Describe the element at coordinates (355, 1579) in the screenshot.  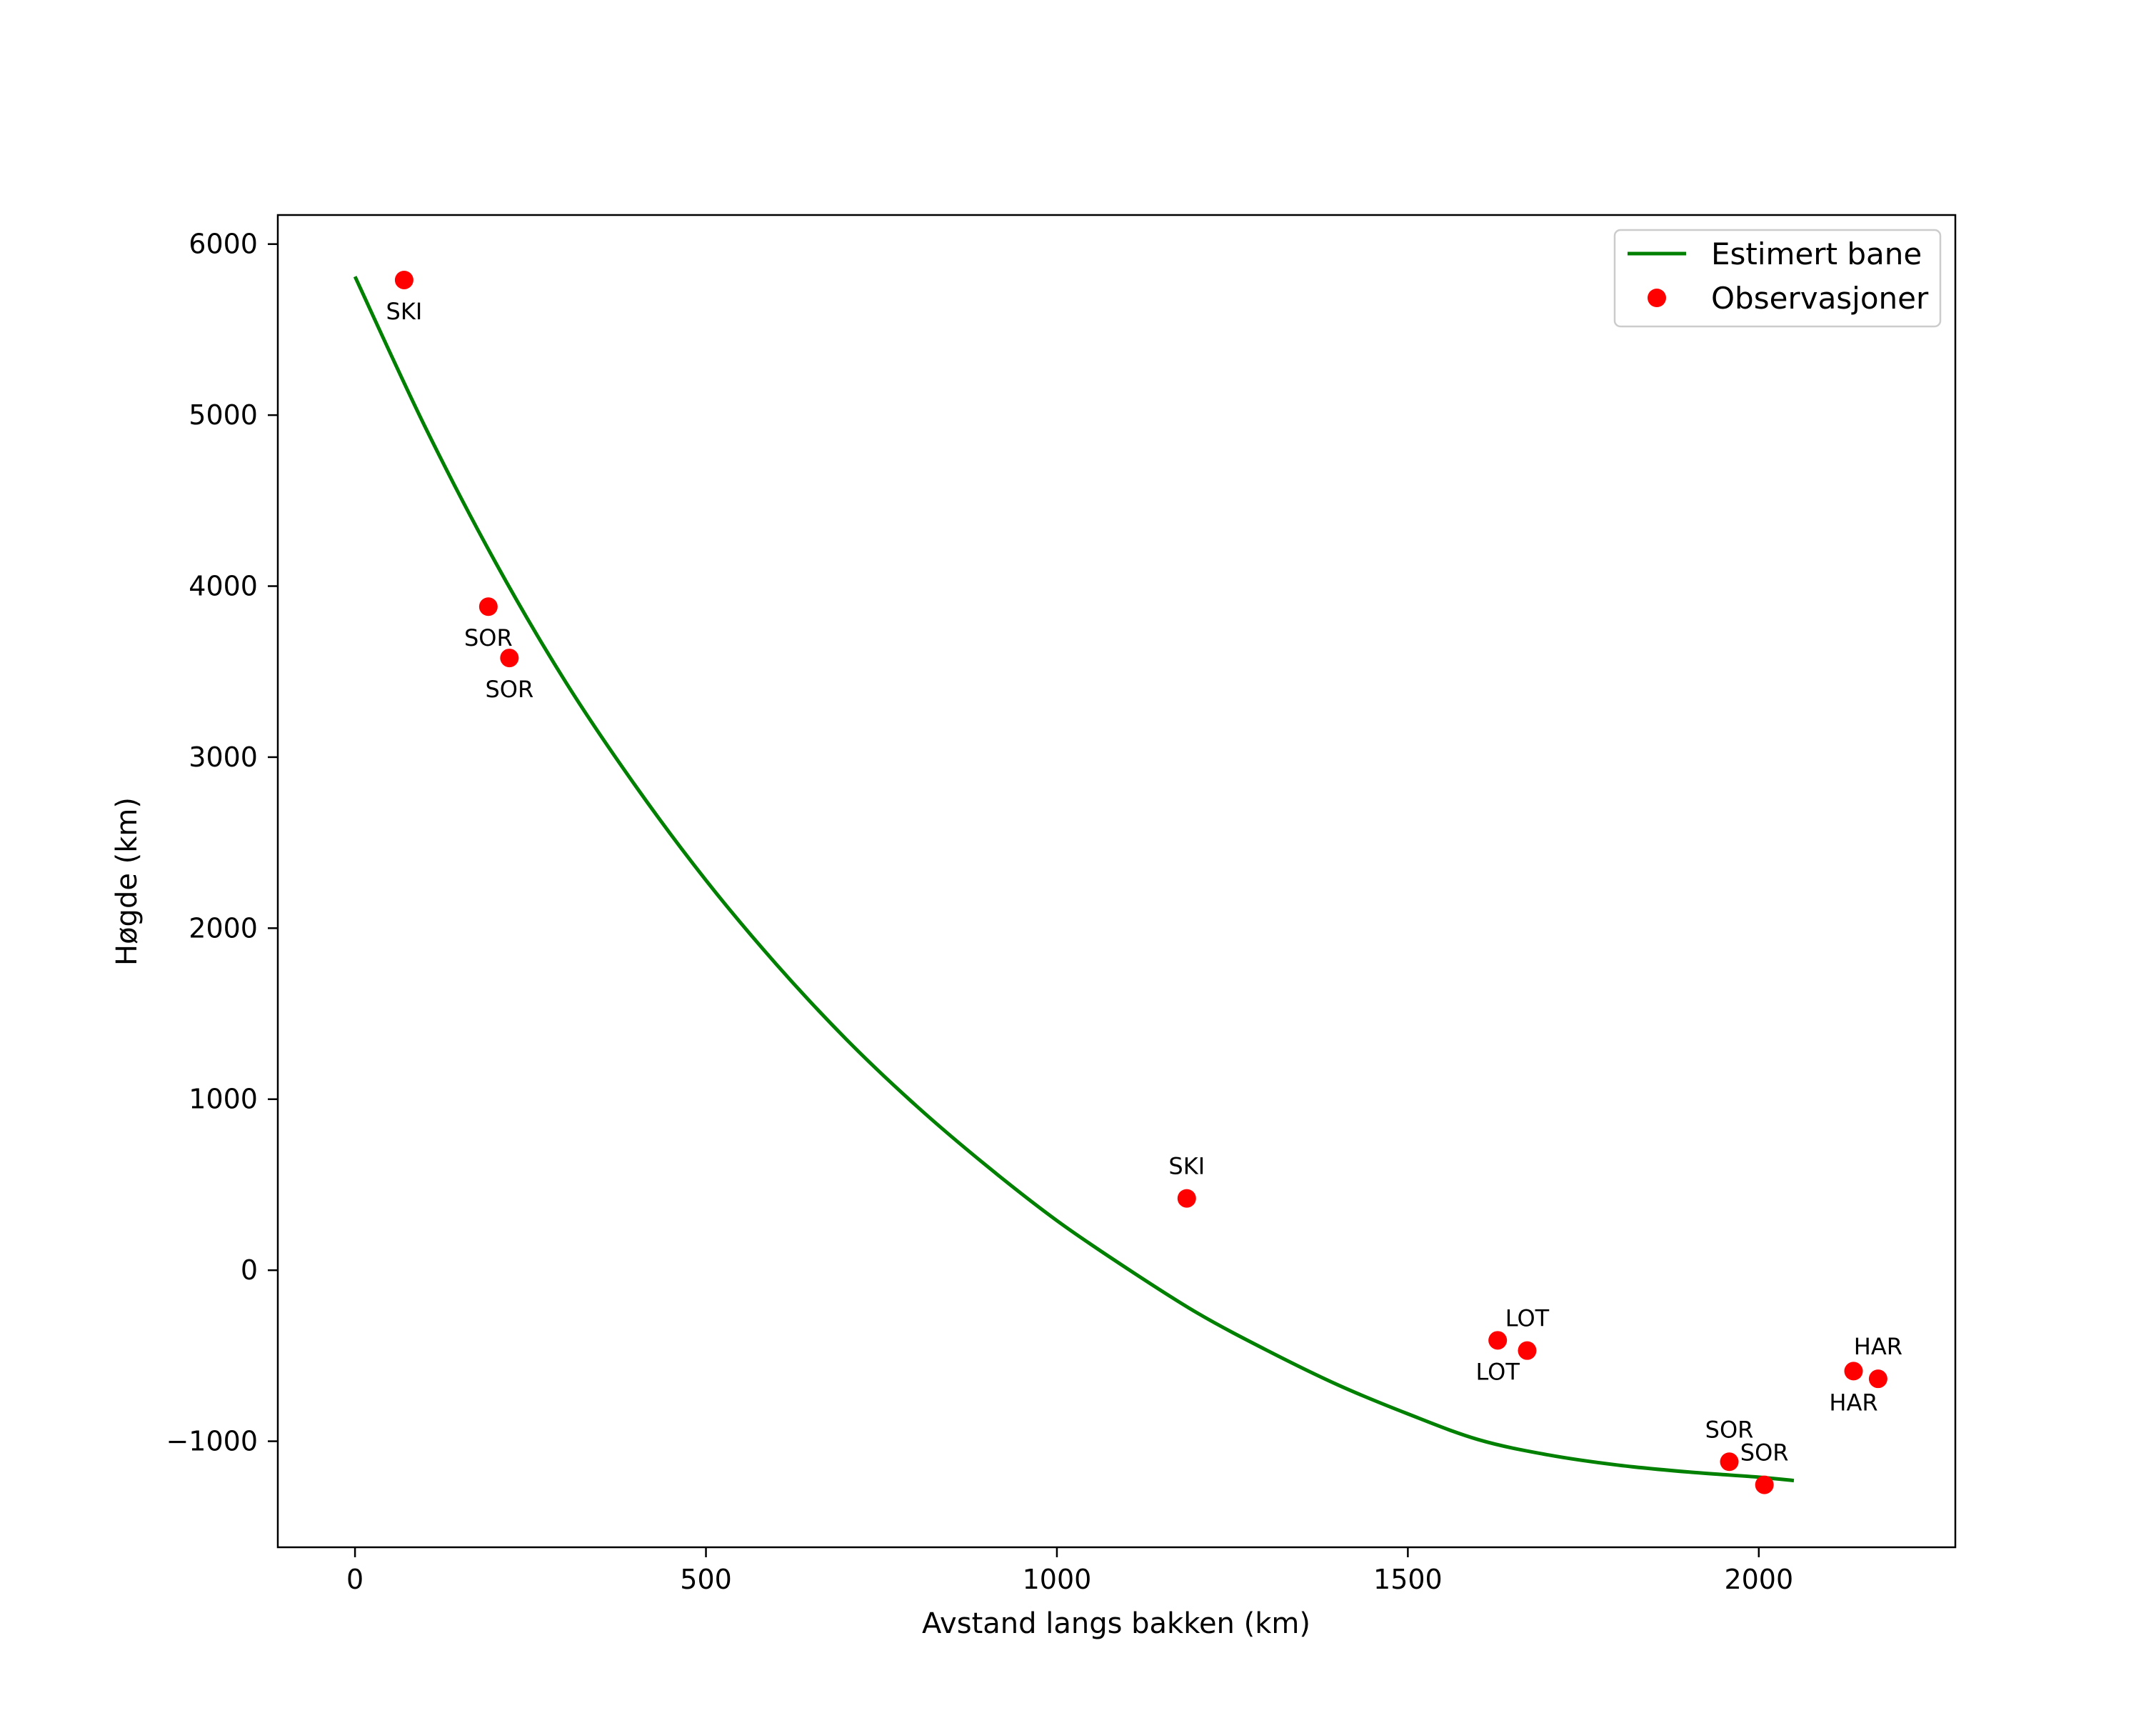
I see `x-tick-label: 0` at that location.